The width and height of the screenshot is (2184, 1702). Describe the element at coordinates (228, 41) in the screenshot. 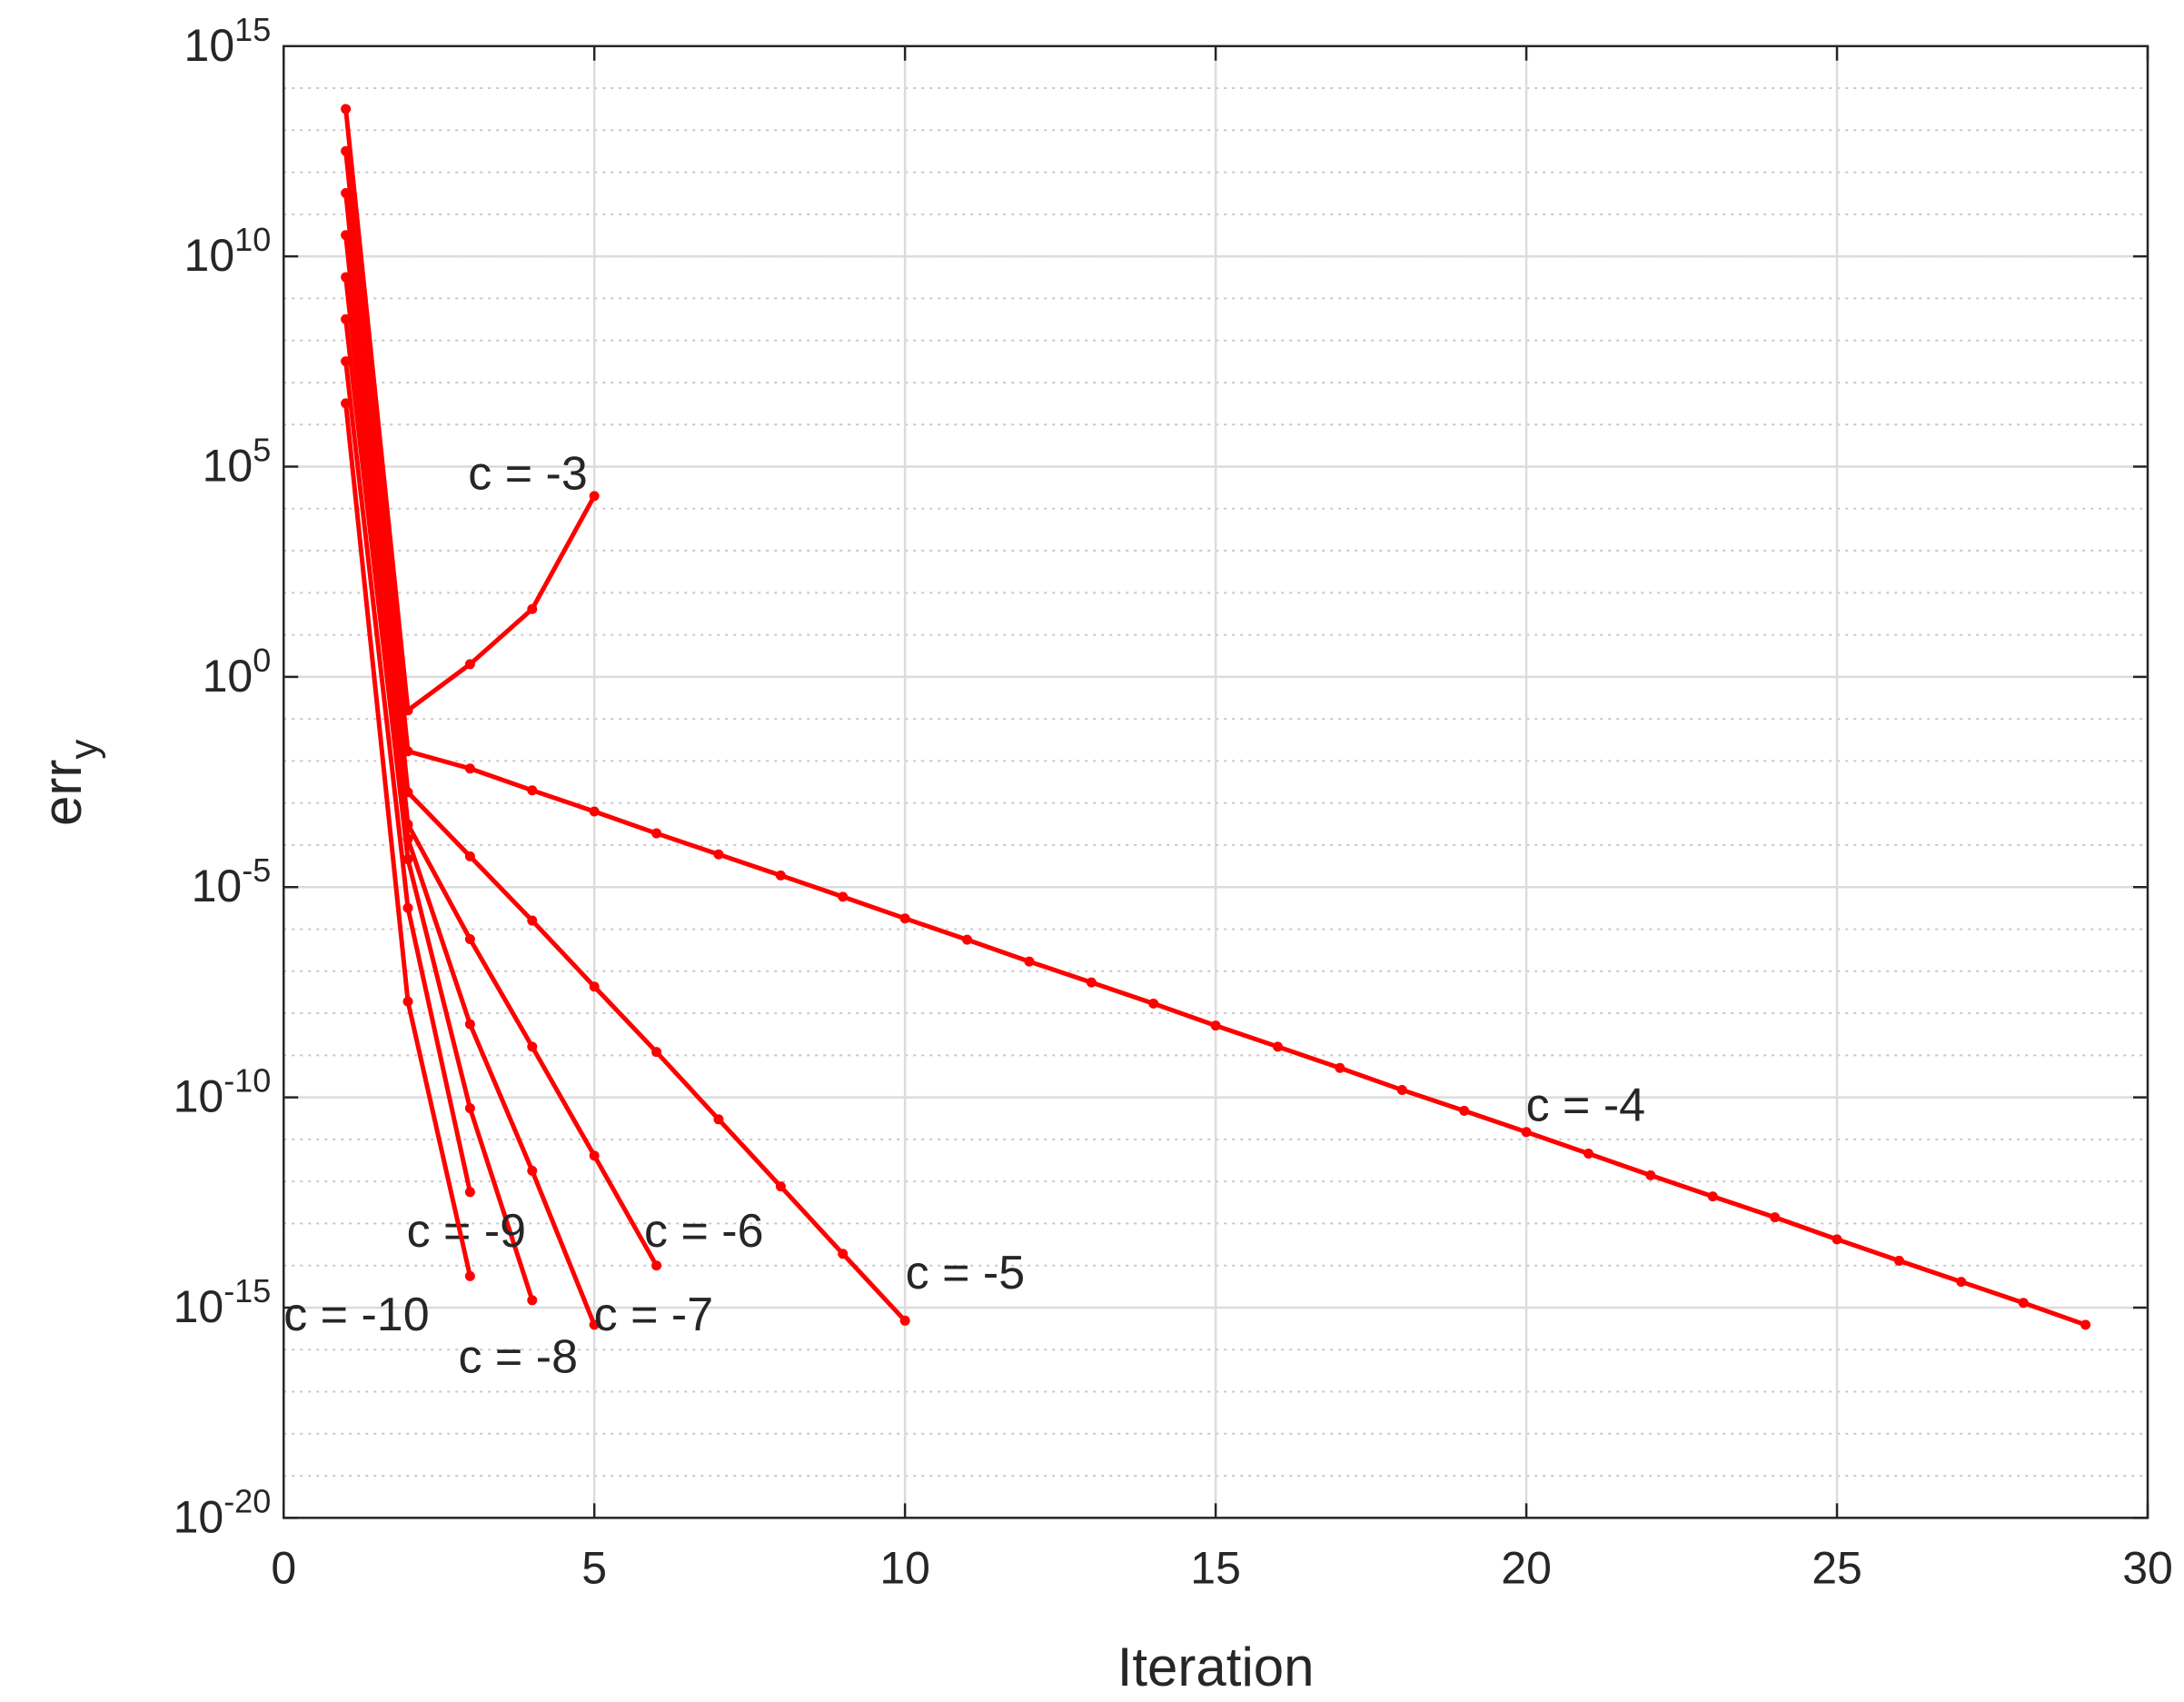

I see `y-tick-label: 10¹⁵` at that location.